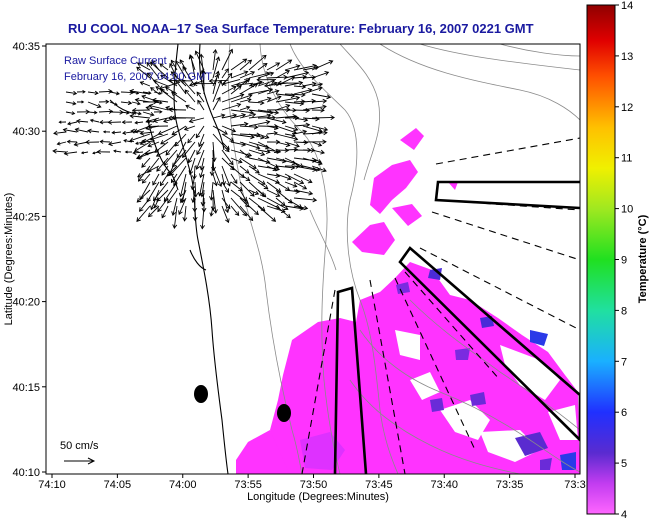 Image resolution: width=651 pixels, height=519 pixels. I want to click on colorbar-tick-label: 10, so click(627, 210).